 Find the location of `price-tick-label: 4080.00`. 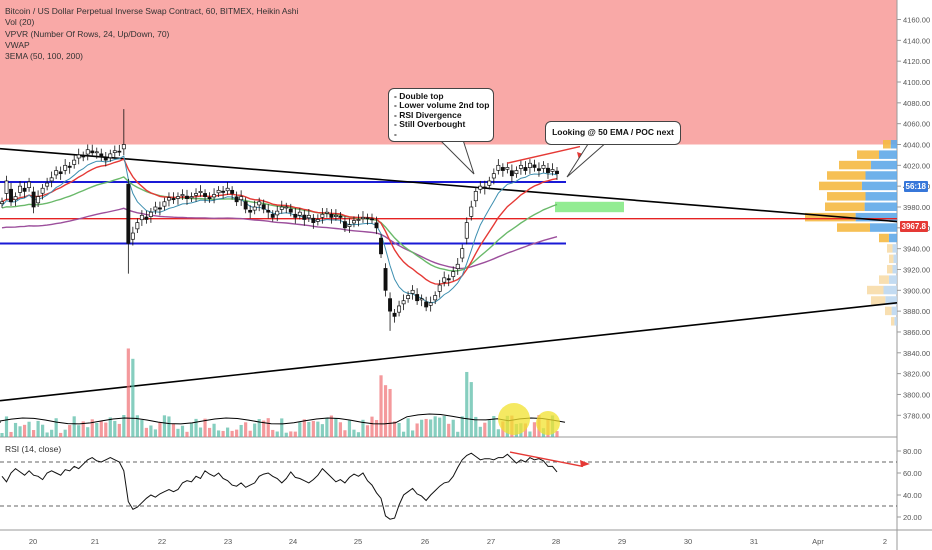

price-tick-label: 4080.00 is located at coordinates (916, 103).